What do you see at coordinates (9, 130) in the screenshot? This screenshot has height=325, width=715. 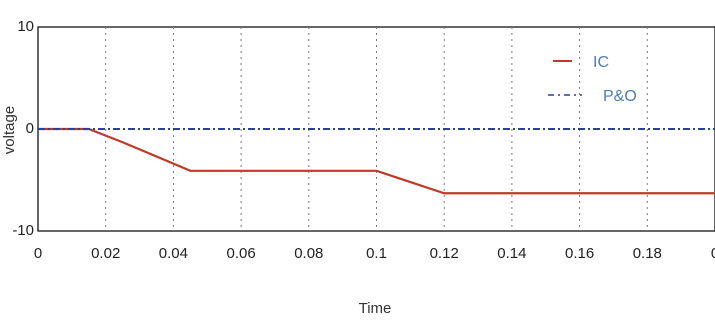 I see `y-axis-title: voltage` at bounding box center [9, 130].